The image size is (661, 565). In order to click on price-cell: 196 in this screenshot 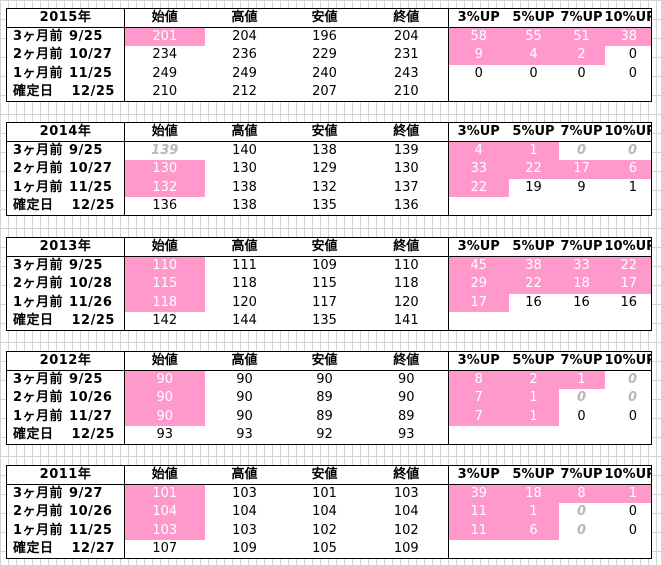, I will do `click(324, 37)`.